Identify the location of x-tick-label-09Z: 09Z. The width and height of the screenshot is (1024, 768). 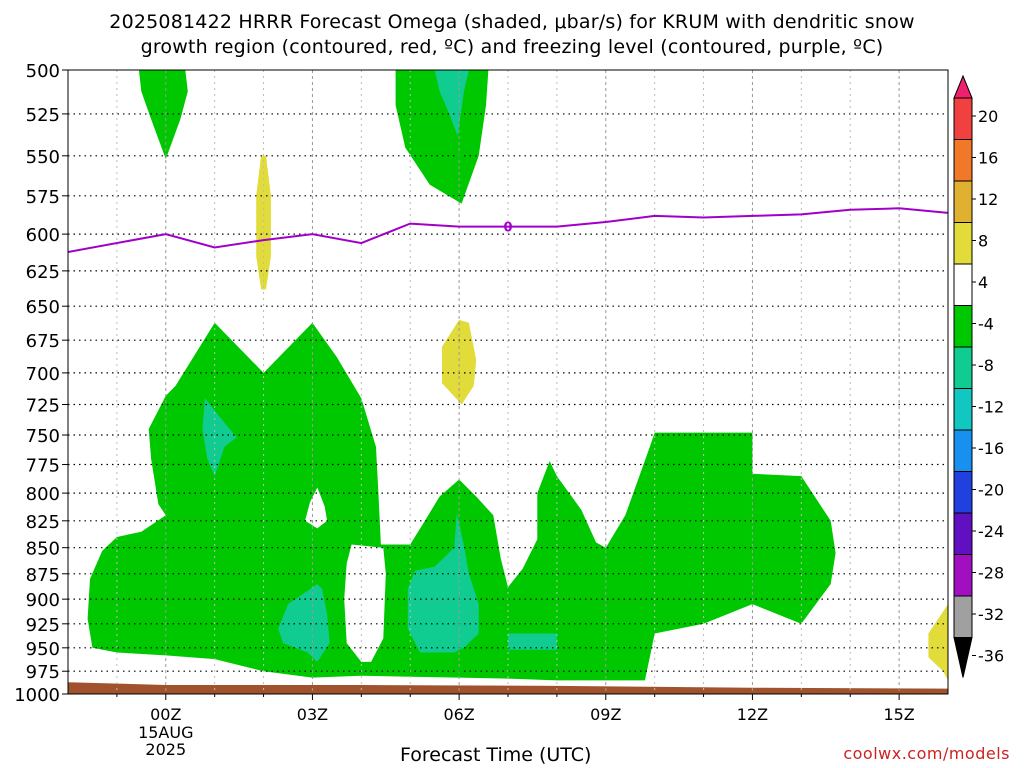
(605, 714).